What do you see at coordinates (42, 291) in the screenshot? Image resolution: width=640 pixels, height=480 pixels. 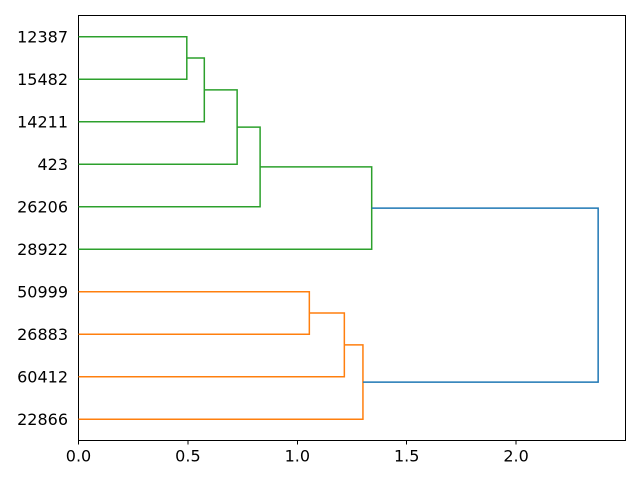 I see `leaf-label: 50999` at bounding box center [42, 291].